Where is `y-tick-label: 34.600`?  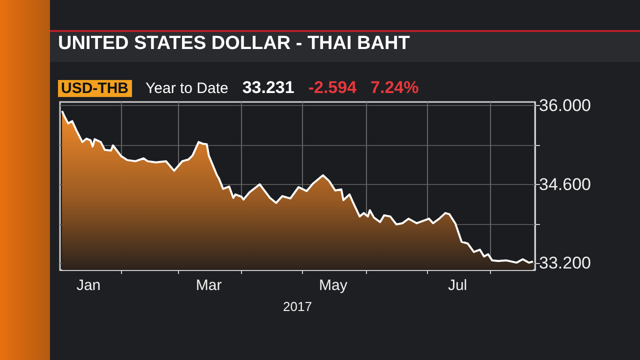 y-tick-label: 34.600 is located at coordinates (565, 184).